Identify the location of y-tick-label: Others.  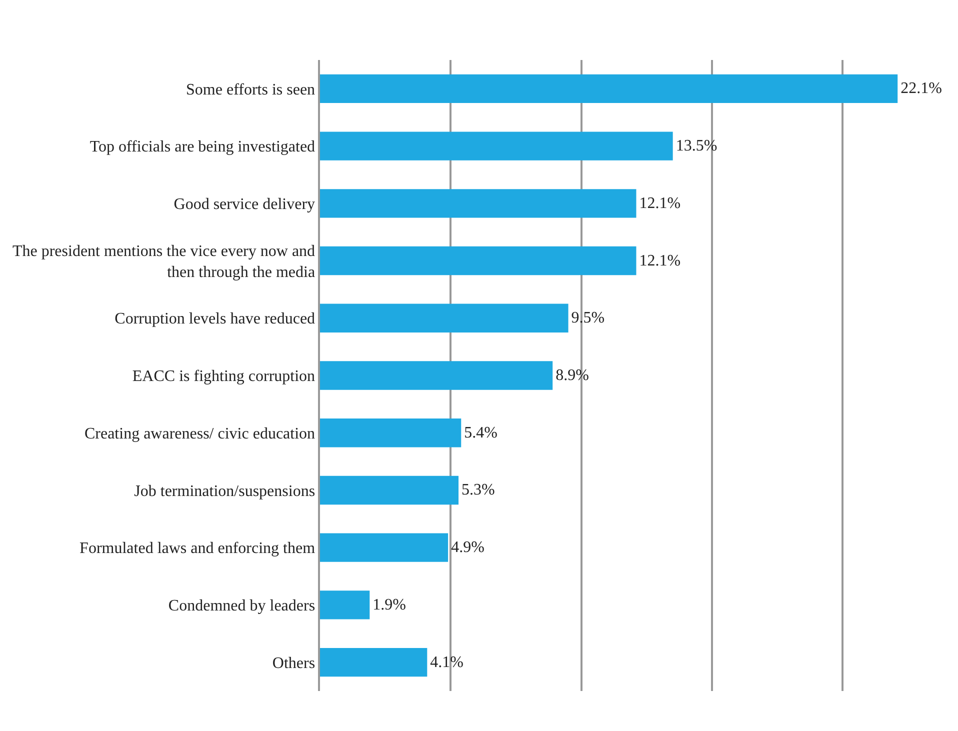
(294, 663).